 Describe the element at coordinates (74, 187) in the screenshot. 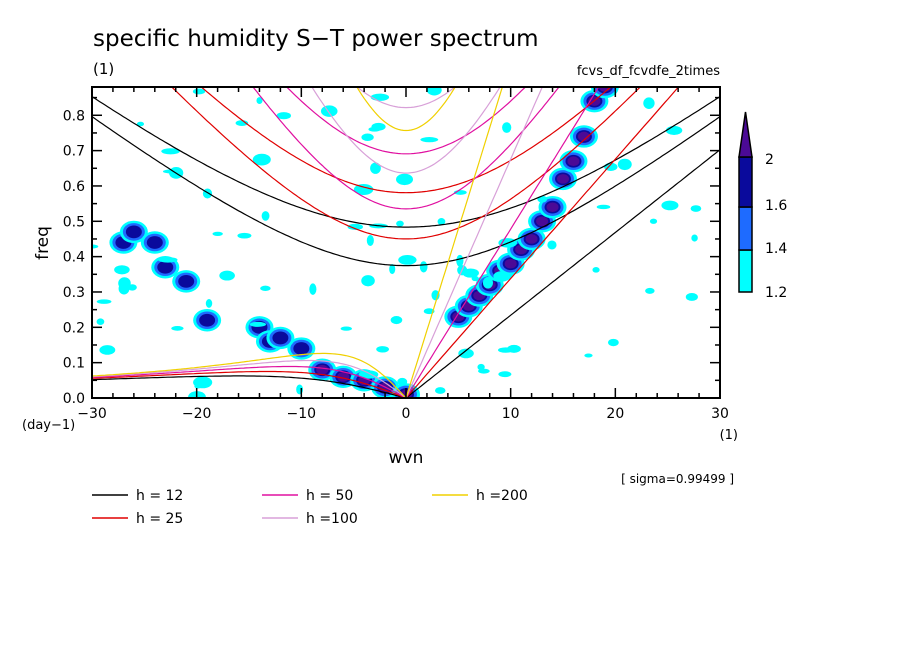

I see `y-tick-label: 0.6` at that location.